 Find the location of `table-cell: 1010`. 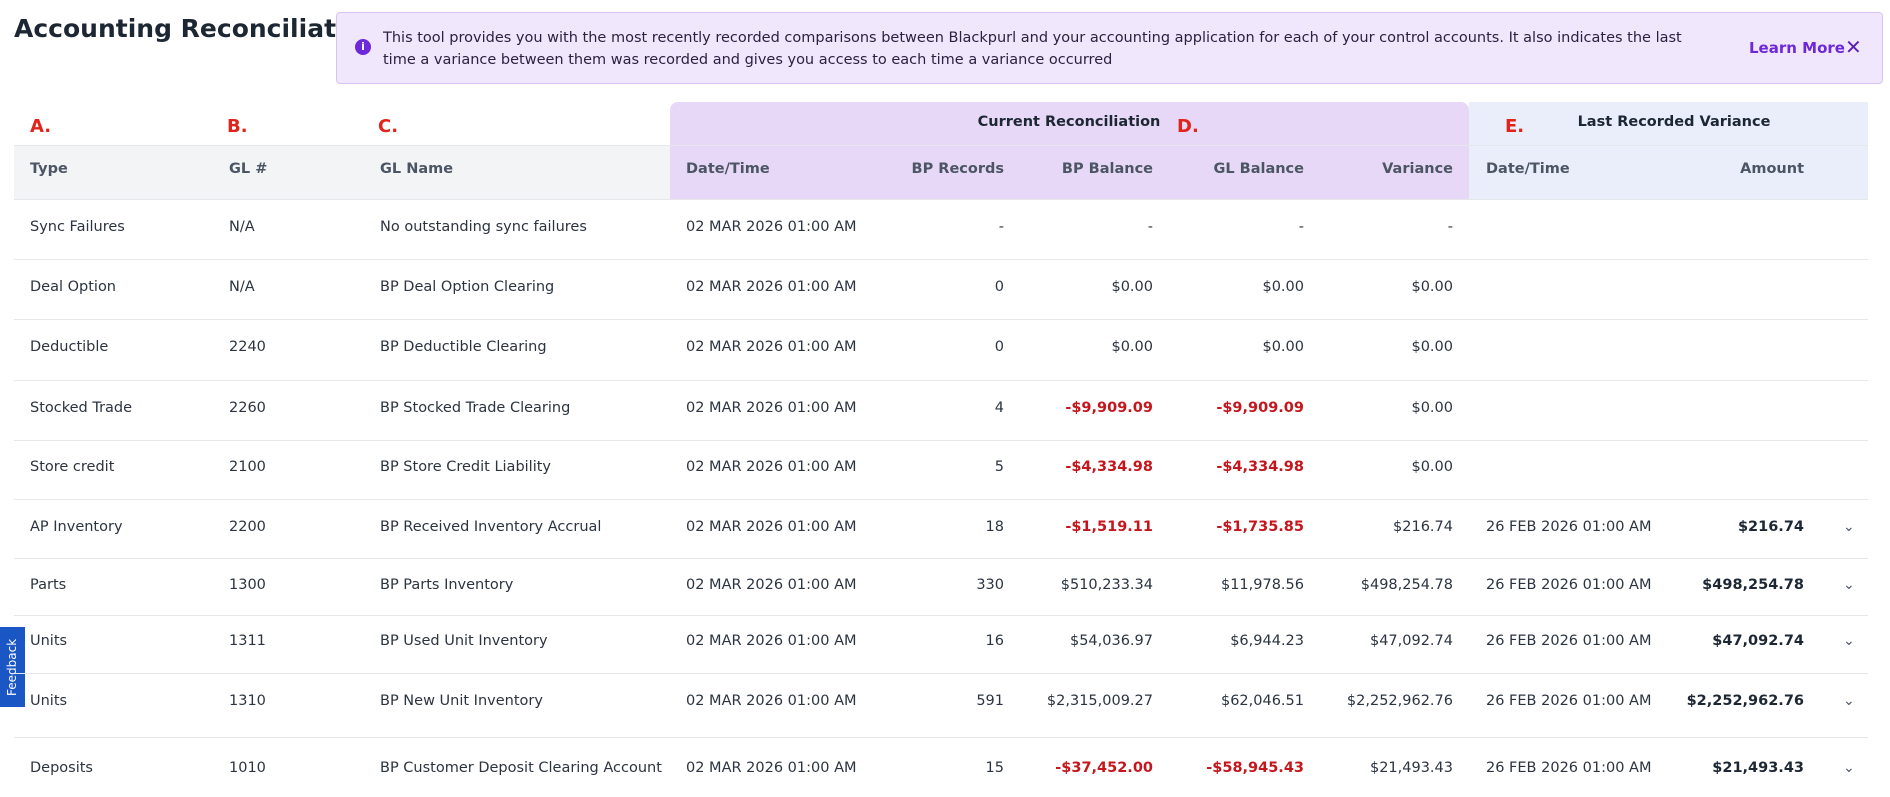

table-cell: 1010 is located at coordinates (247, 768).